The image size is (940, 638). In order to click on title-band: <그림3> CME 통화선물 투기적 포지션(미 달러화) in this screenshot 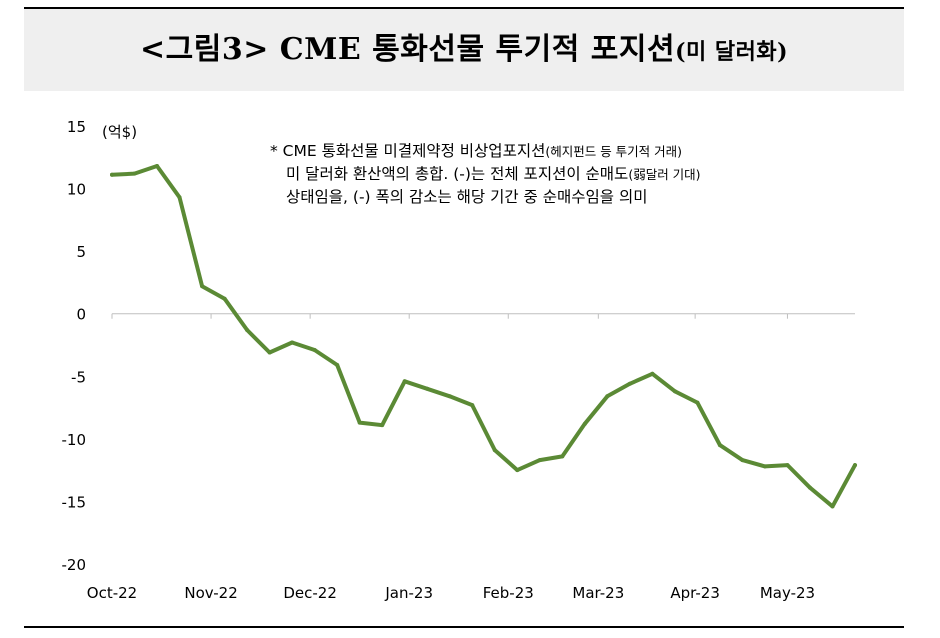, I will do `click(464, 50)`.